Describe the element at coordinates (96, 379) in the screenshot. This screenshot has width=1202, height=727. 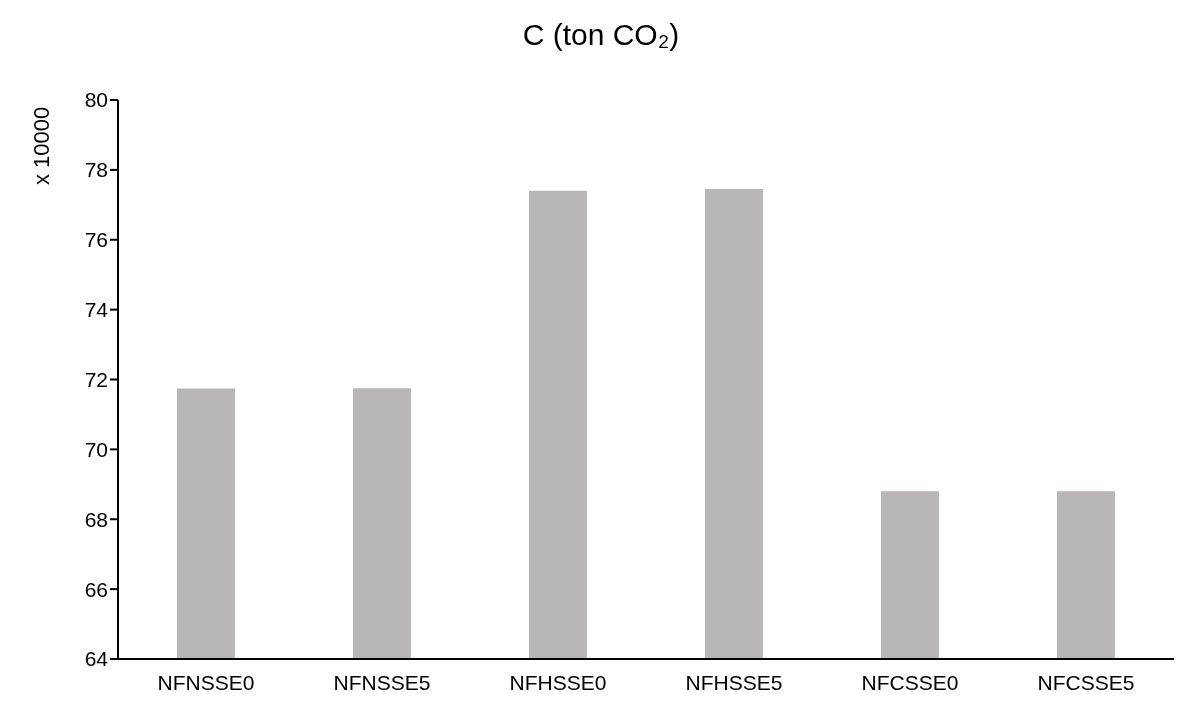
I see `y-tick-label: 72` at that location.